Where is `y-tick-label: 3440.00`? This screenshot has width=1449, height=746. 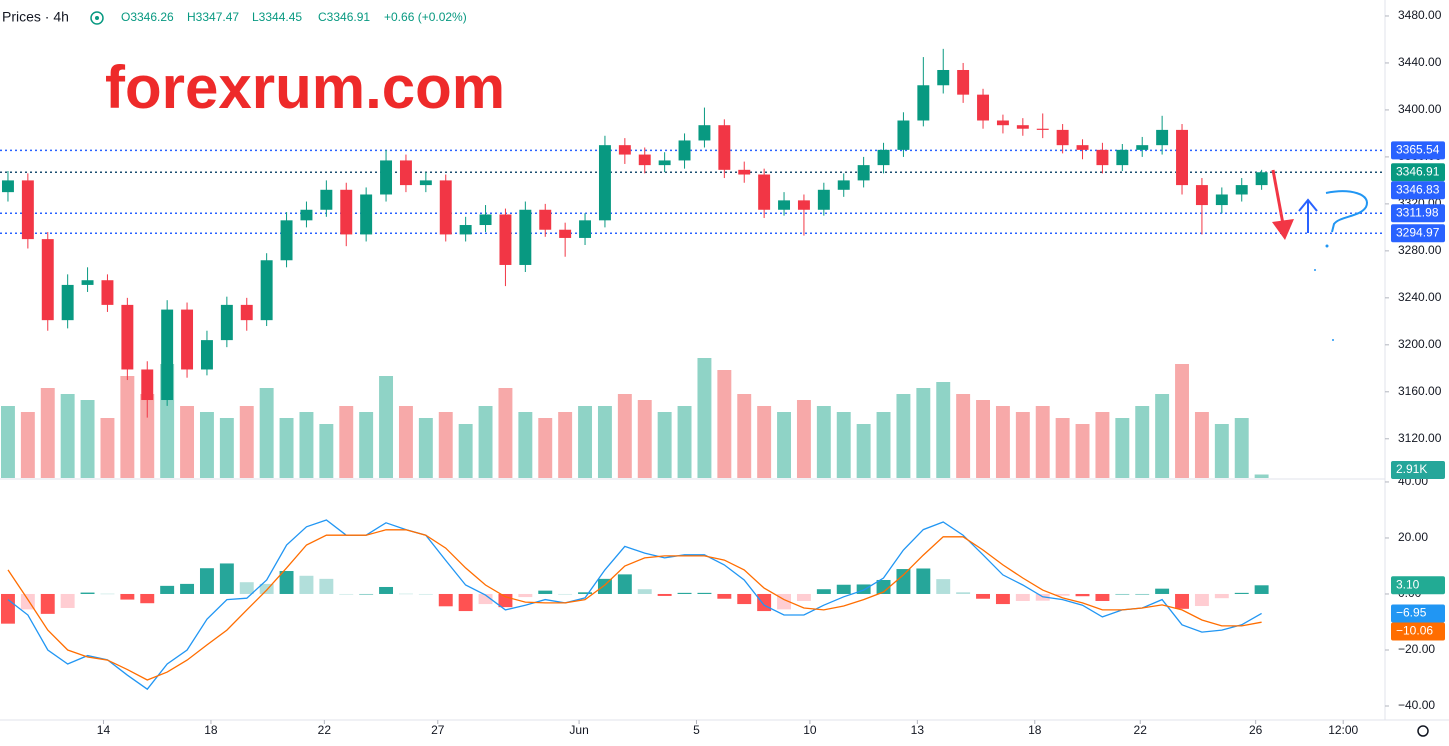
y-tick-label: 3440.00 is located at coordinates (1420, 62).